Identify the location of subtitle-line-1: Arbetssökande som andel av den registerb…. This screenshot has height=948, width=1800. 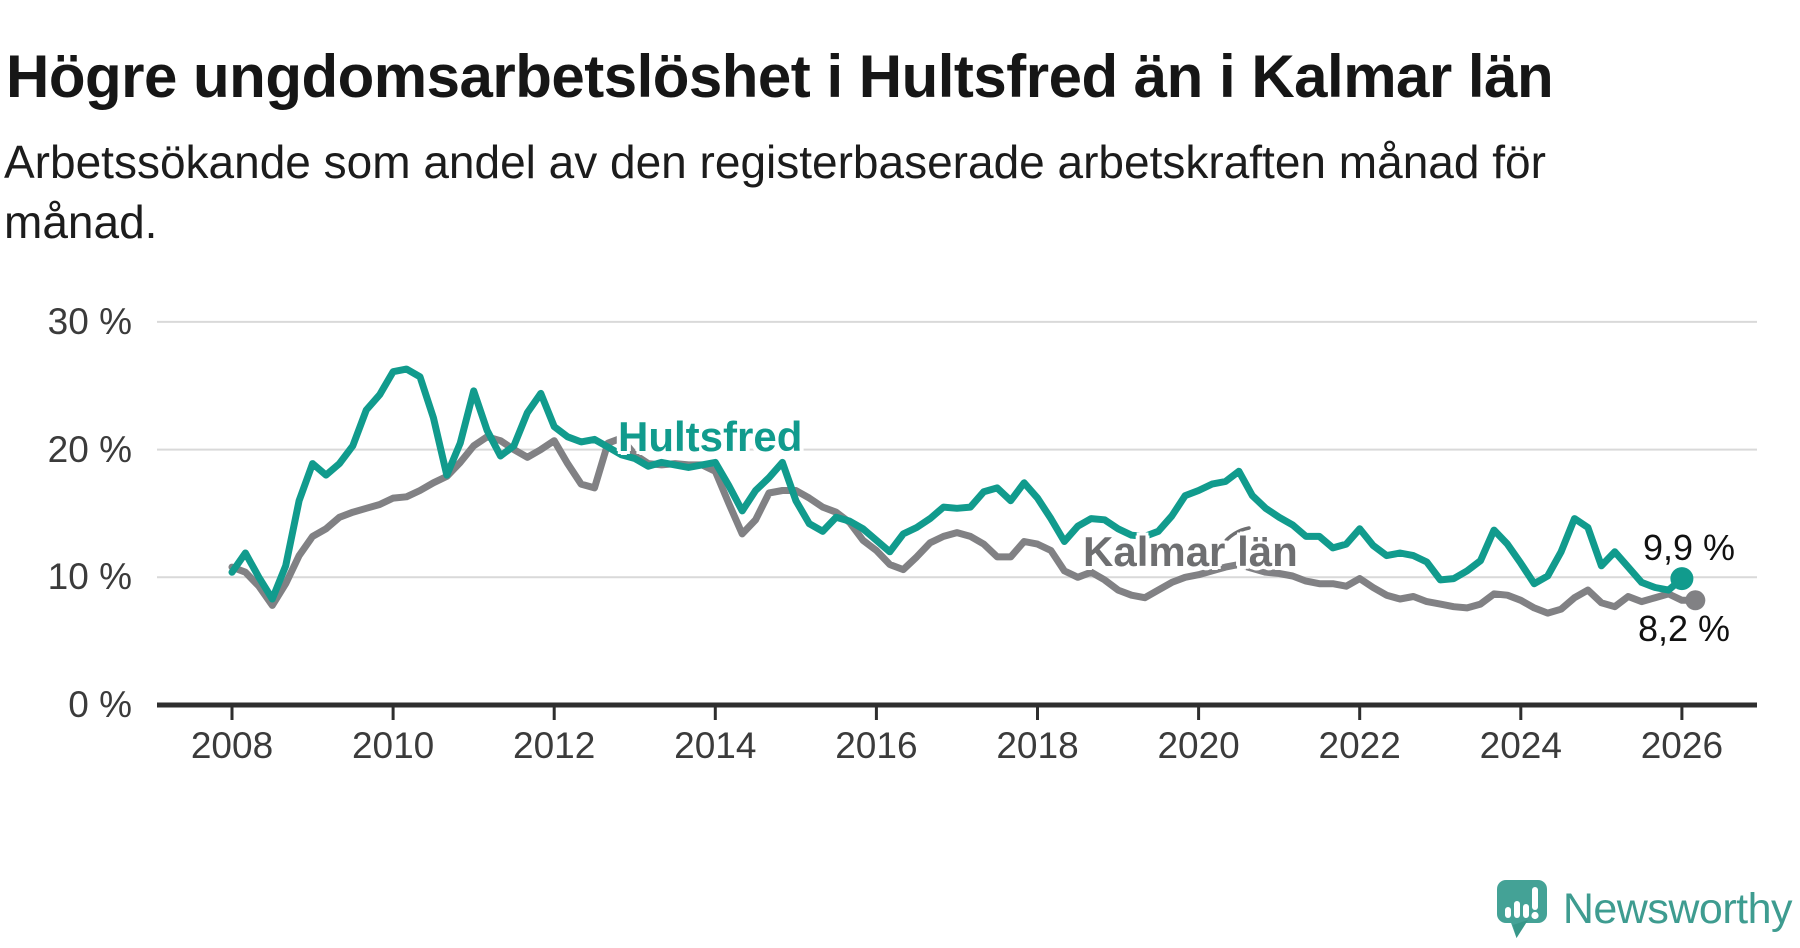
(775, 162).